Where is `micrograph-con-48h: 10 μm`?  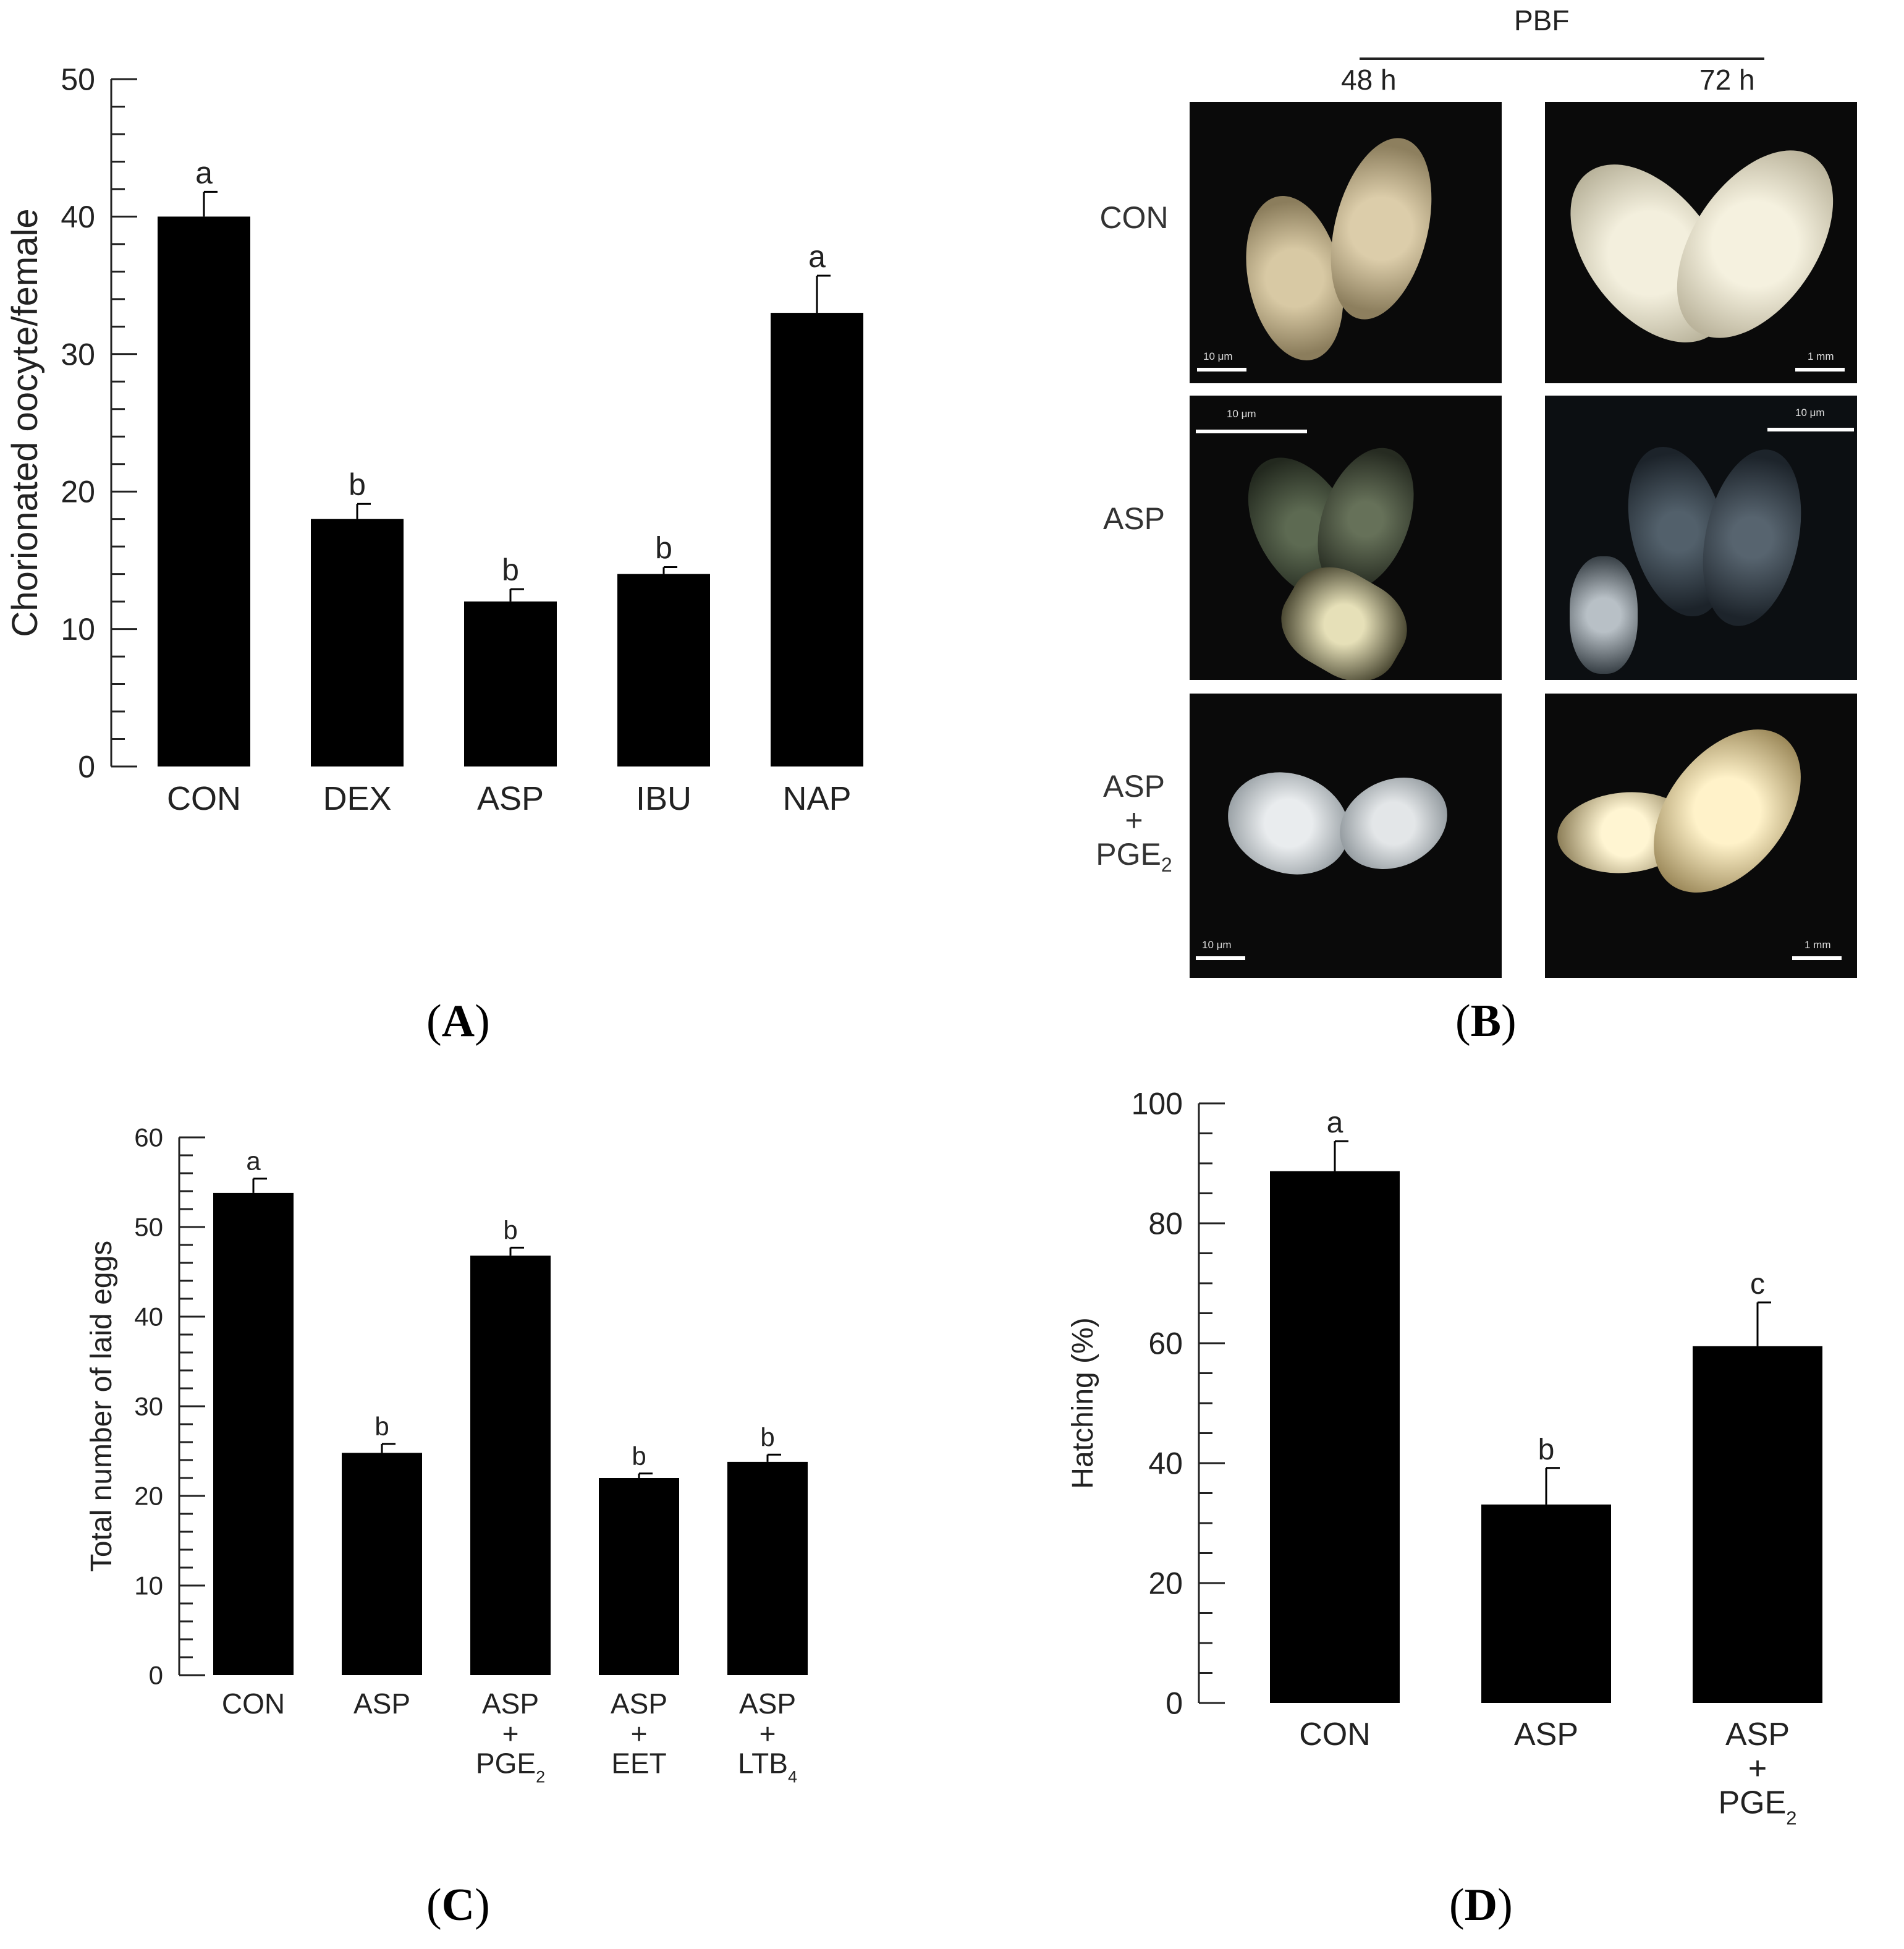 micrograph-con-48h: 10 μm is located at coordinates (1346, 243).